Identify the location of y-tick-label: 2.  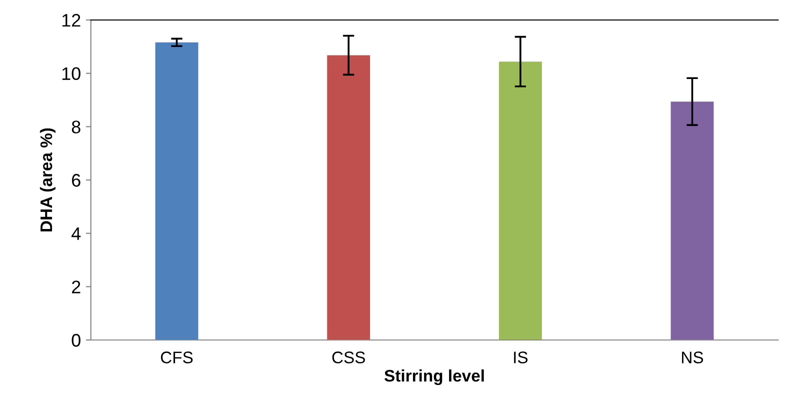
(76, 287).